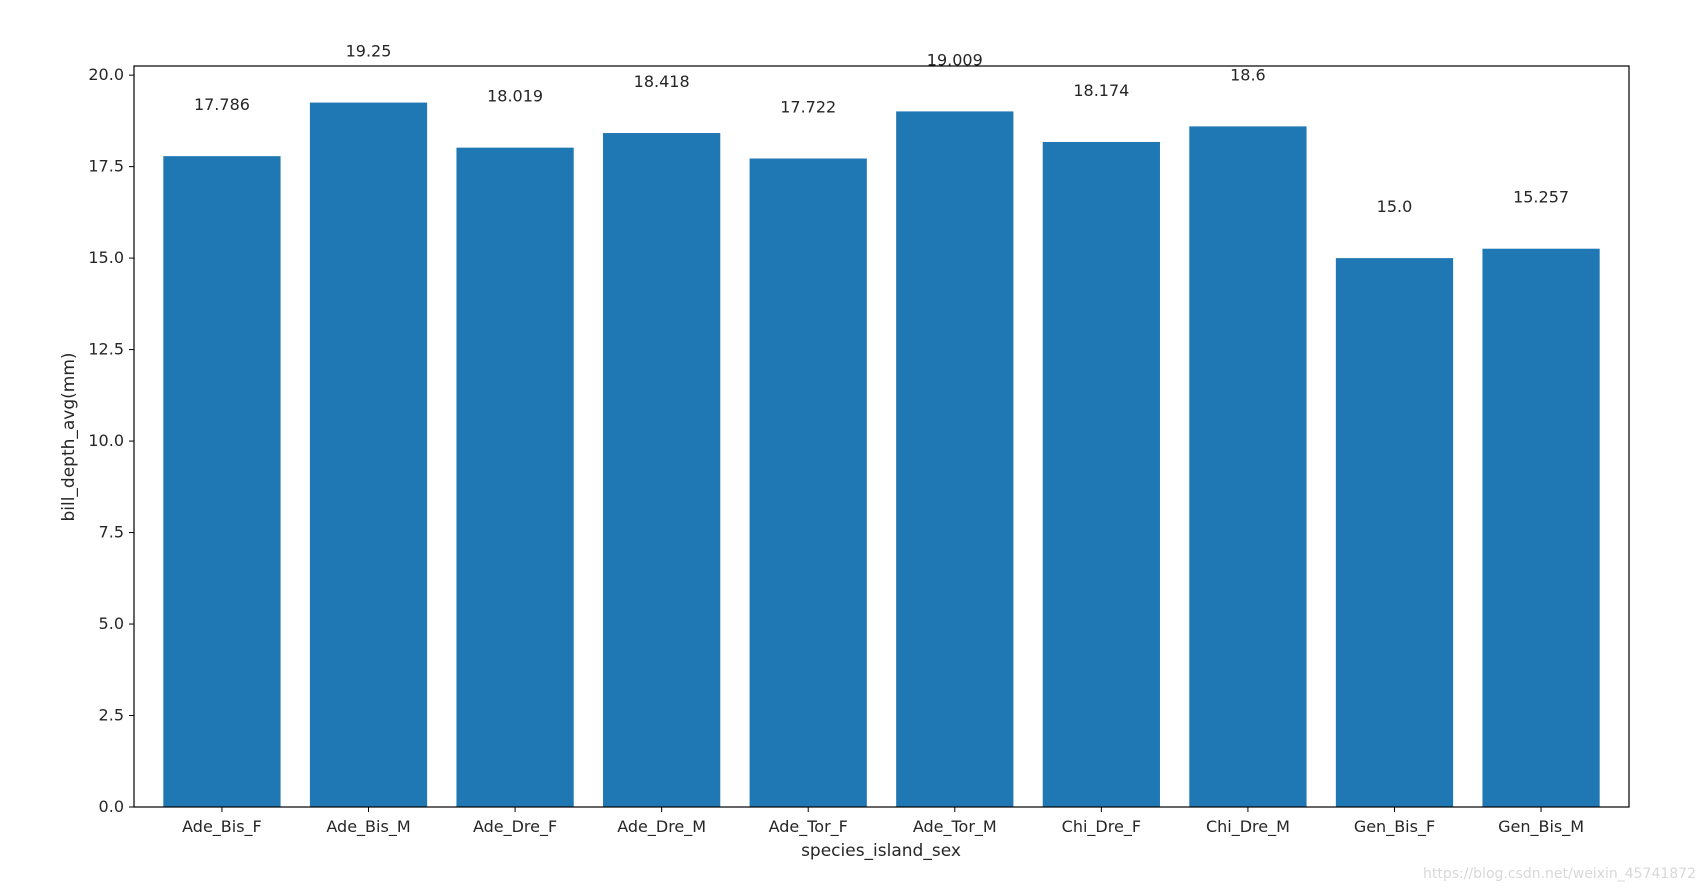  I want to click on value-label-Ade_Tor_M: 19.009, so click(955, 59).